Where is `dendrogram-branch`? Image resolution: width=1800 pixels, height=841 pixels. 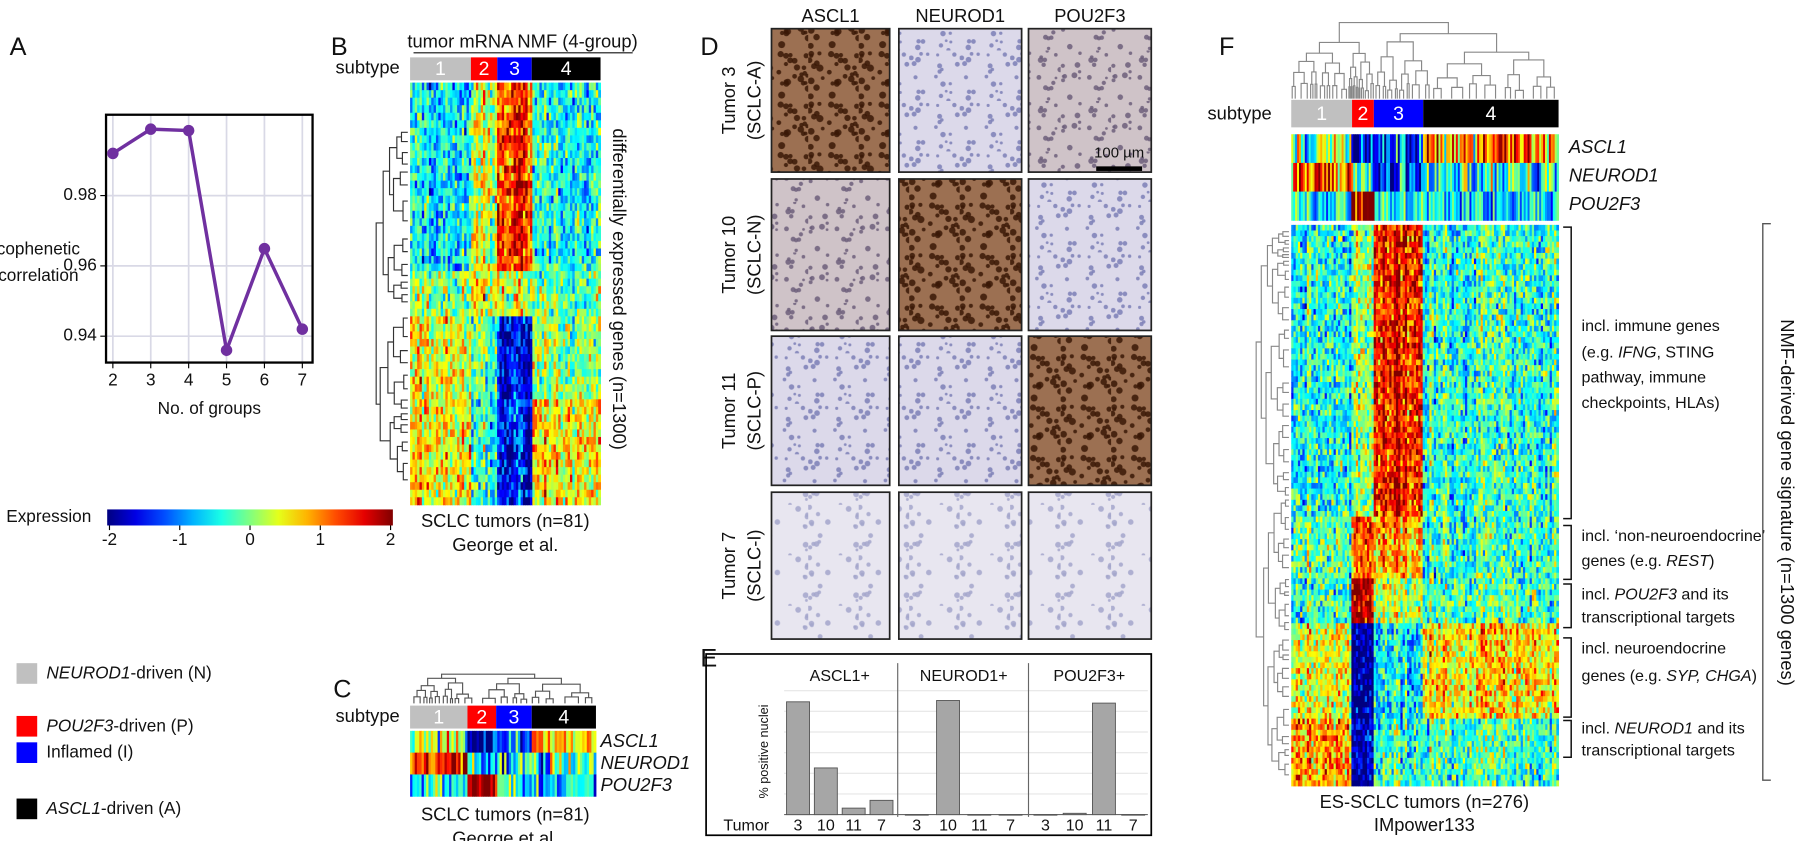 dendrogram-branch is located at coordinates (397, 291).